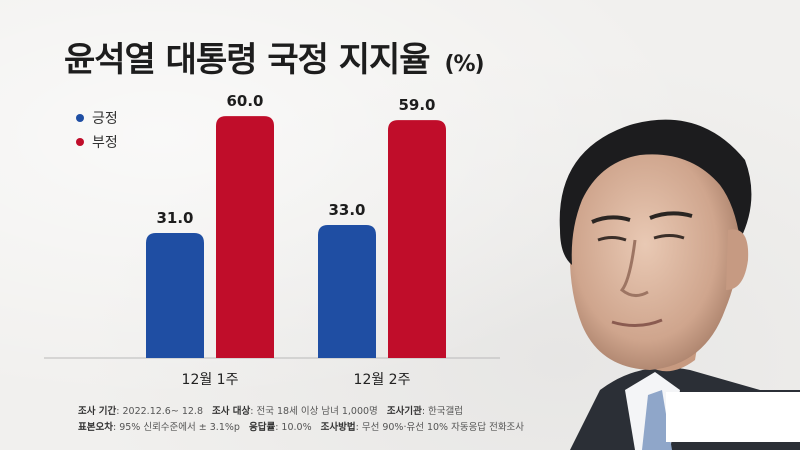  What do you see at coordinates (440, 427) in the screenshot?
I see `footer-value: : 무선 90%·유선 10% 자동응답 전화조사` at bounding box center [440, 427].